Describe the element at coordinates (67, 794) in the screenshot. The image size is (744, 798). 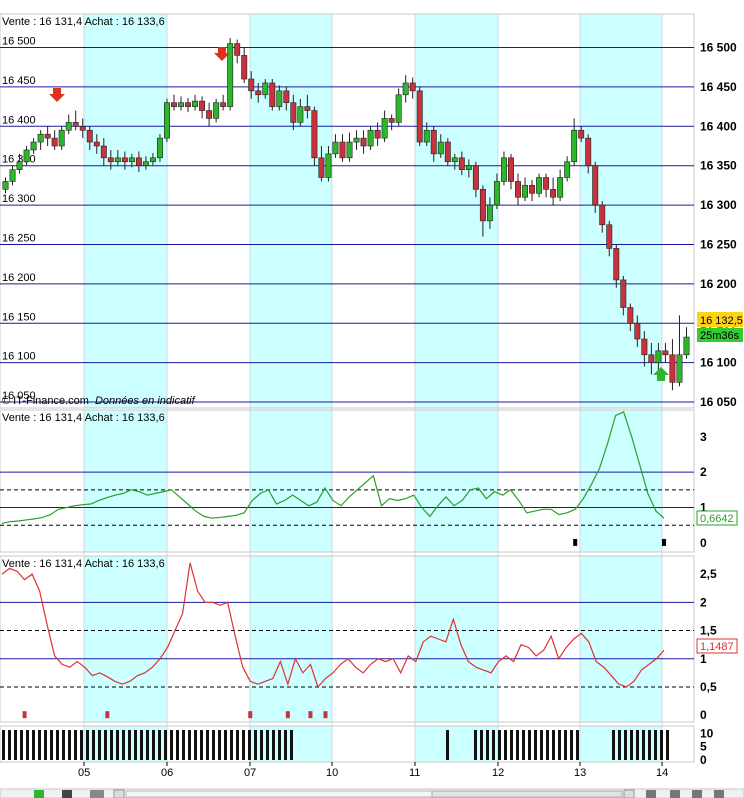
I see `grid-icon` at that location.